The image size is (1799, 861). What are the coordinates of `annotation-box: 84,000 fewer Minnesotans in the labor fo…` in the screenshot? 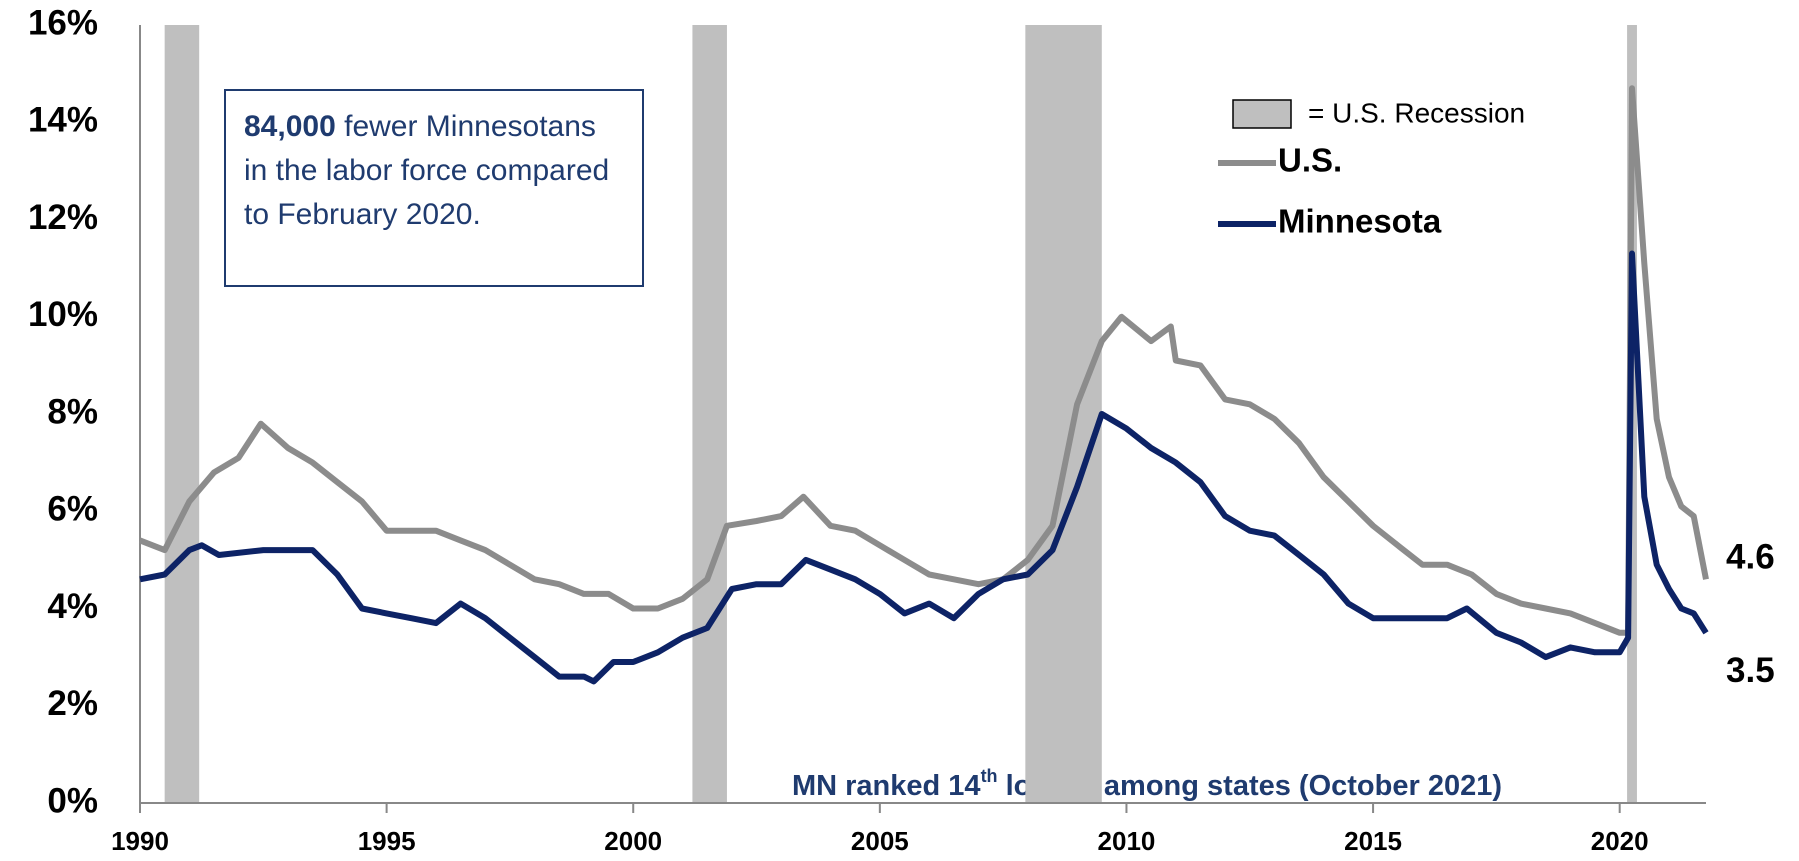 It's located at (434, 188).